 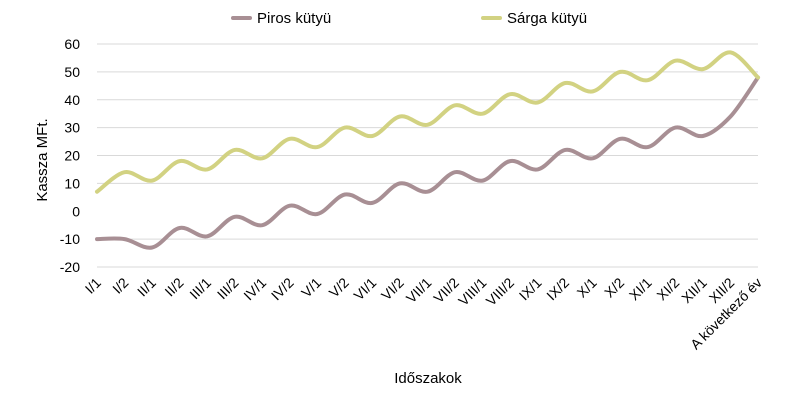 What do you see at coordinates (409, 18) in the screenshot?
I see `legend: Piros kütyü Sárga kütyü` at bounding box center [409, 18].